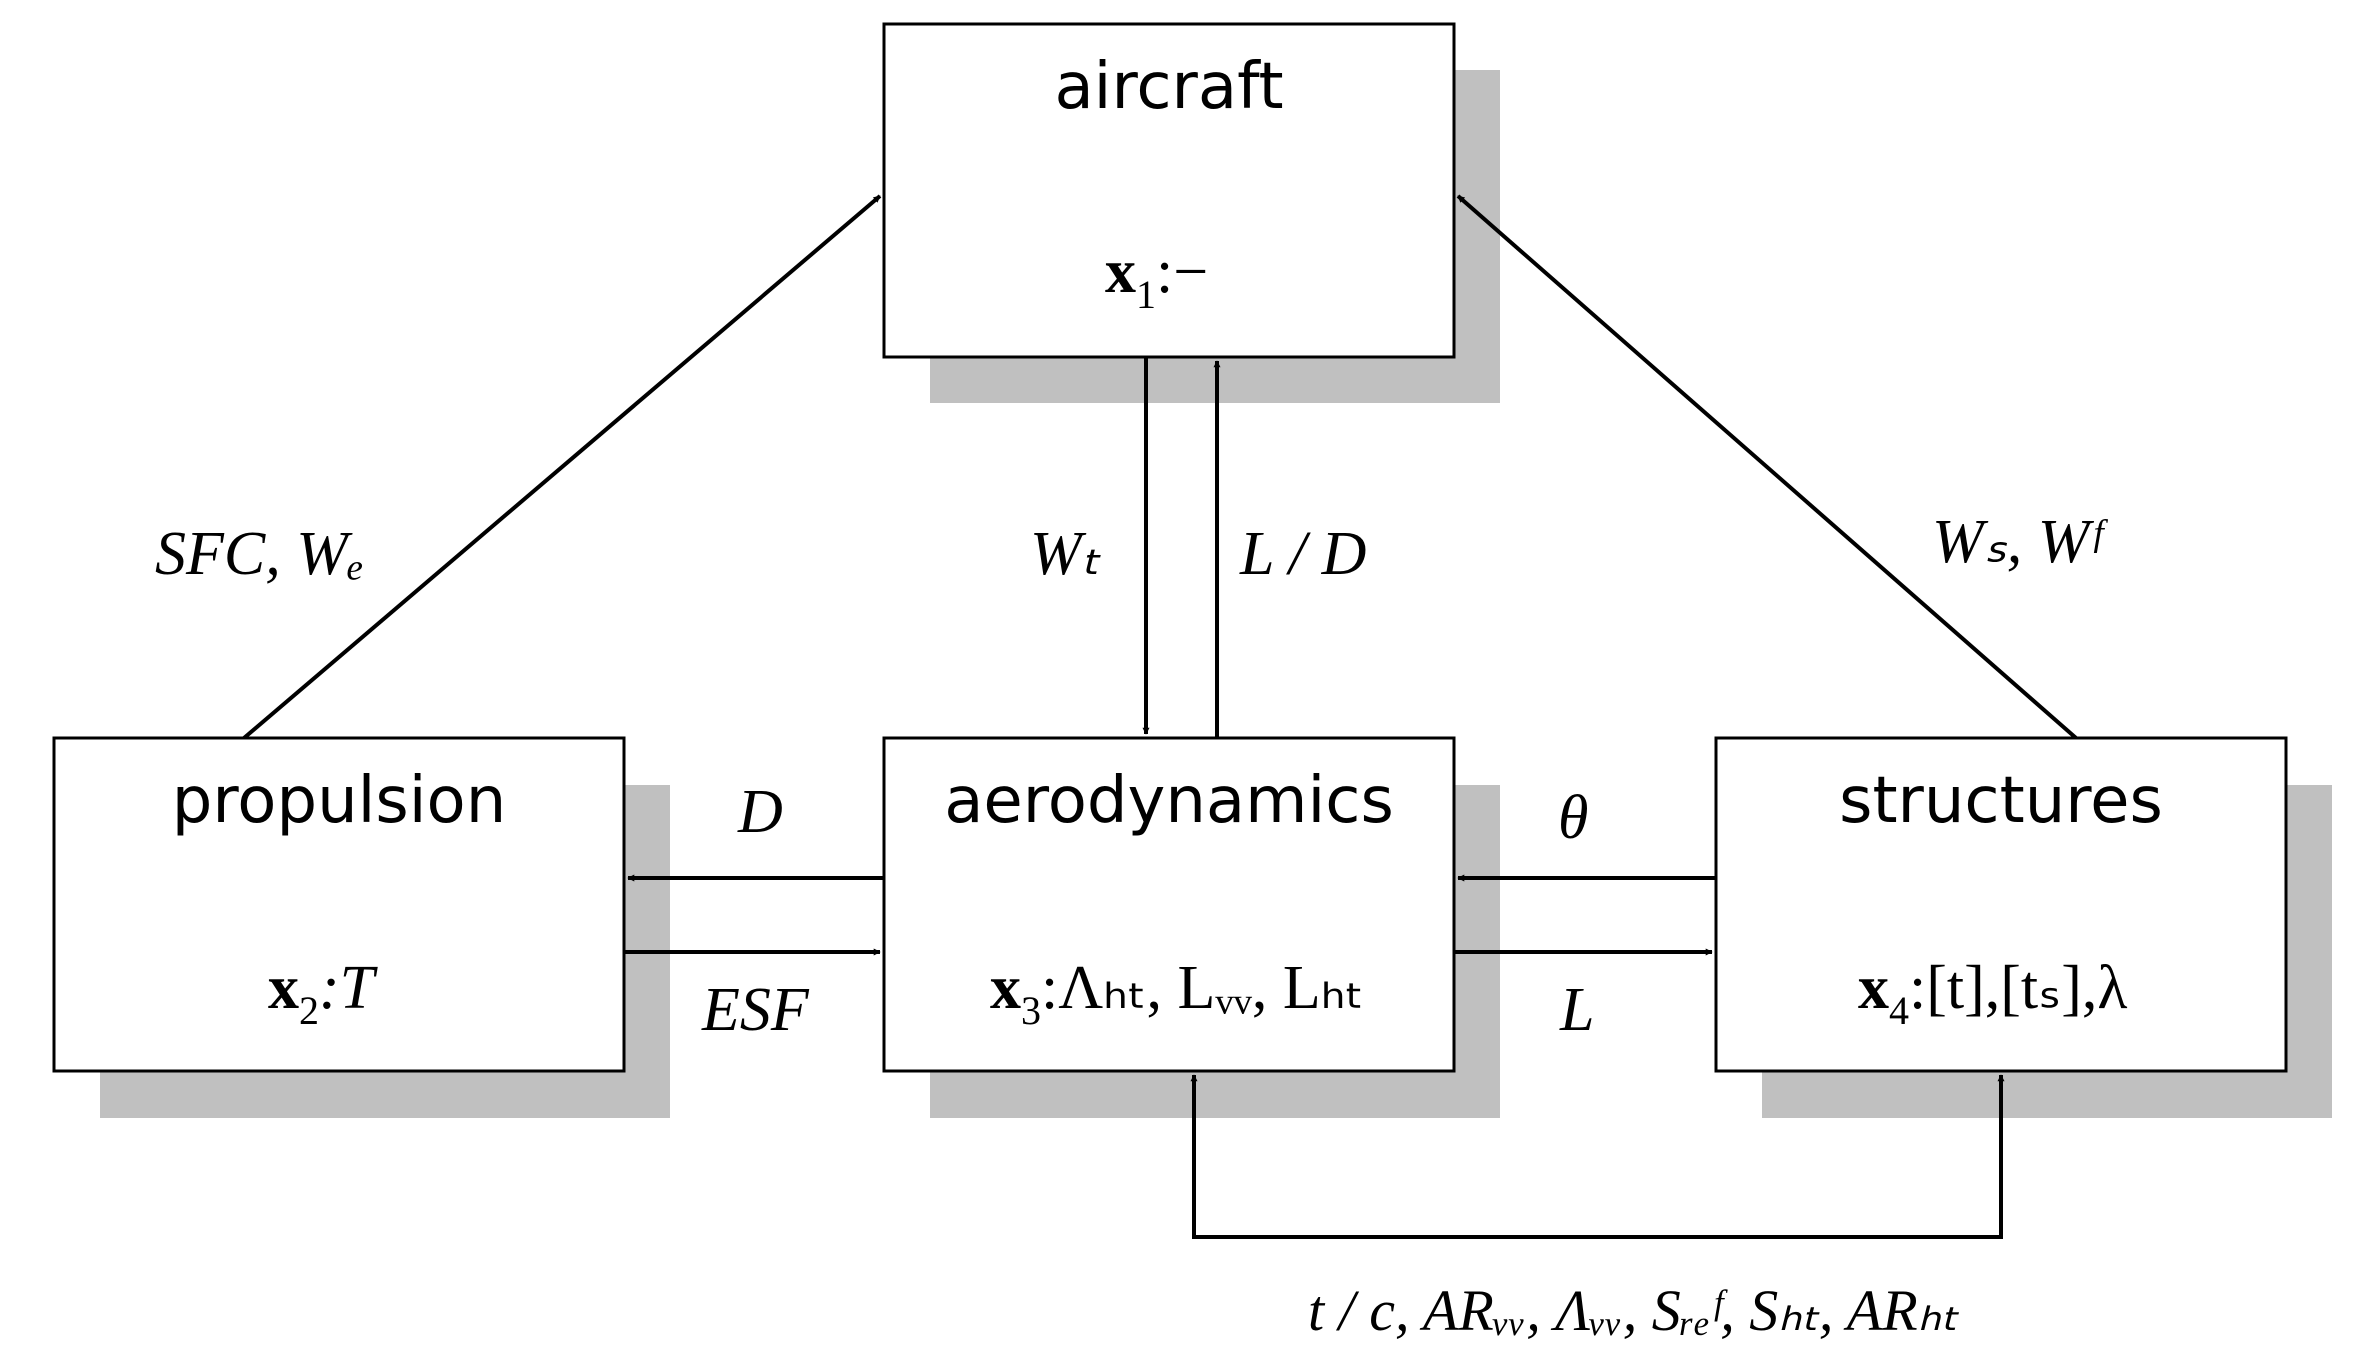 The width and height of the screenshot is (2362, 1354). Describe the element at coordinates (2001, 801) in the screenshot. I see `structures-title: structures` at that location.